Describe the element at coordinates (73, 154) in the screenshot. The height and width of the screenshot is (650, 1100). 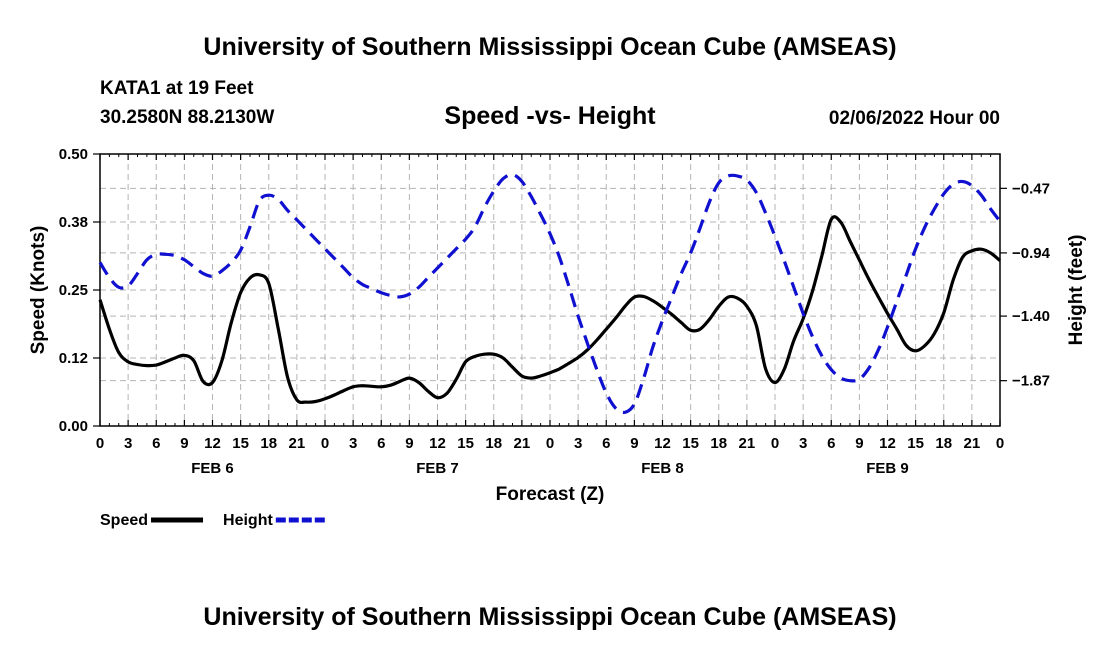
I see `y-left-tick-label: 0.50` at that location.